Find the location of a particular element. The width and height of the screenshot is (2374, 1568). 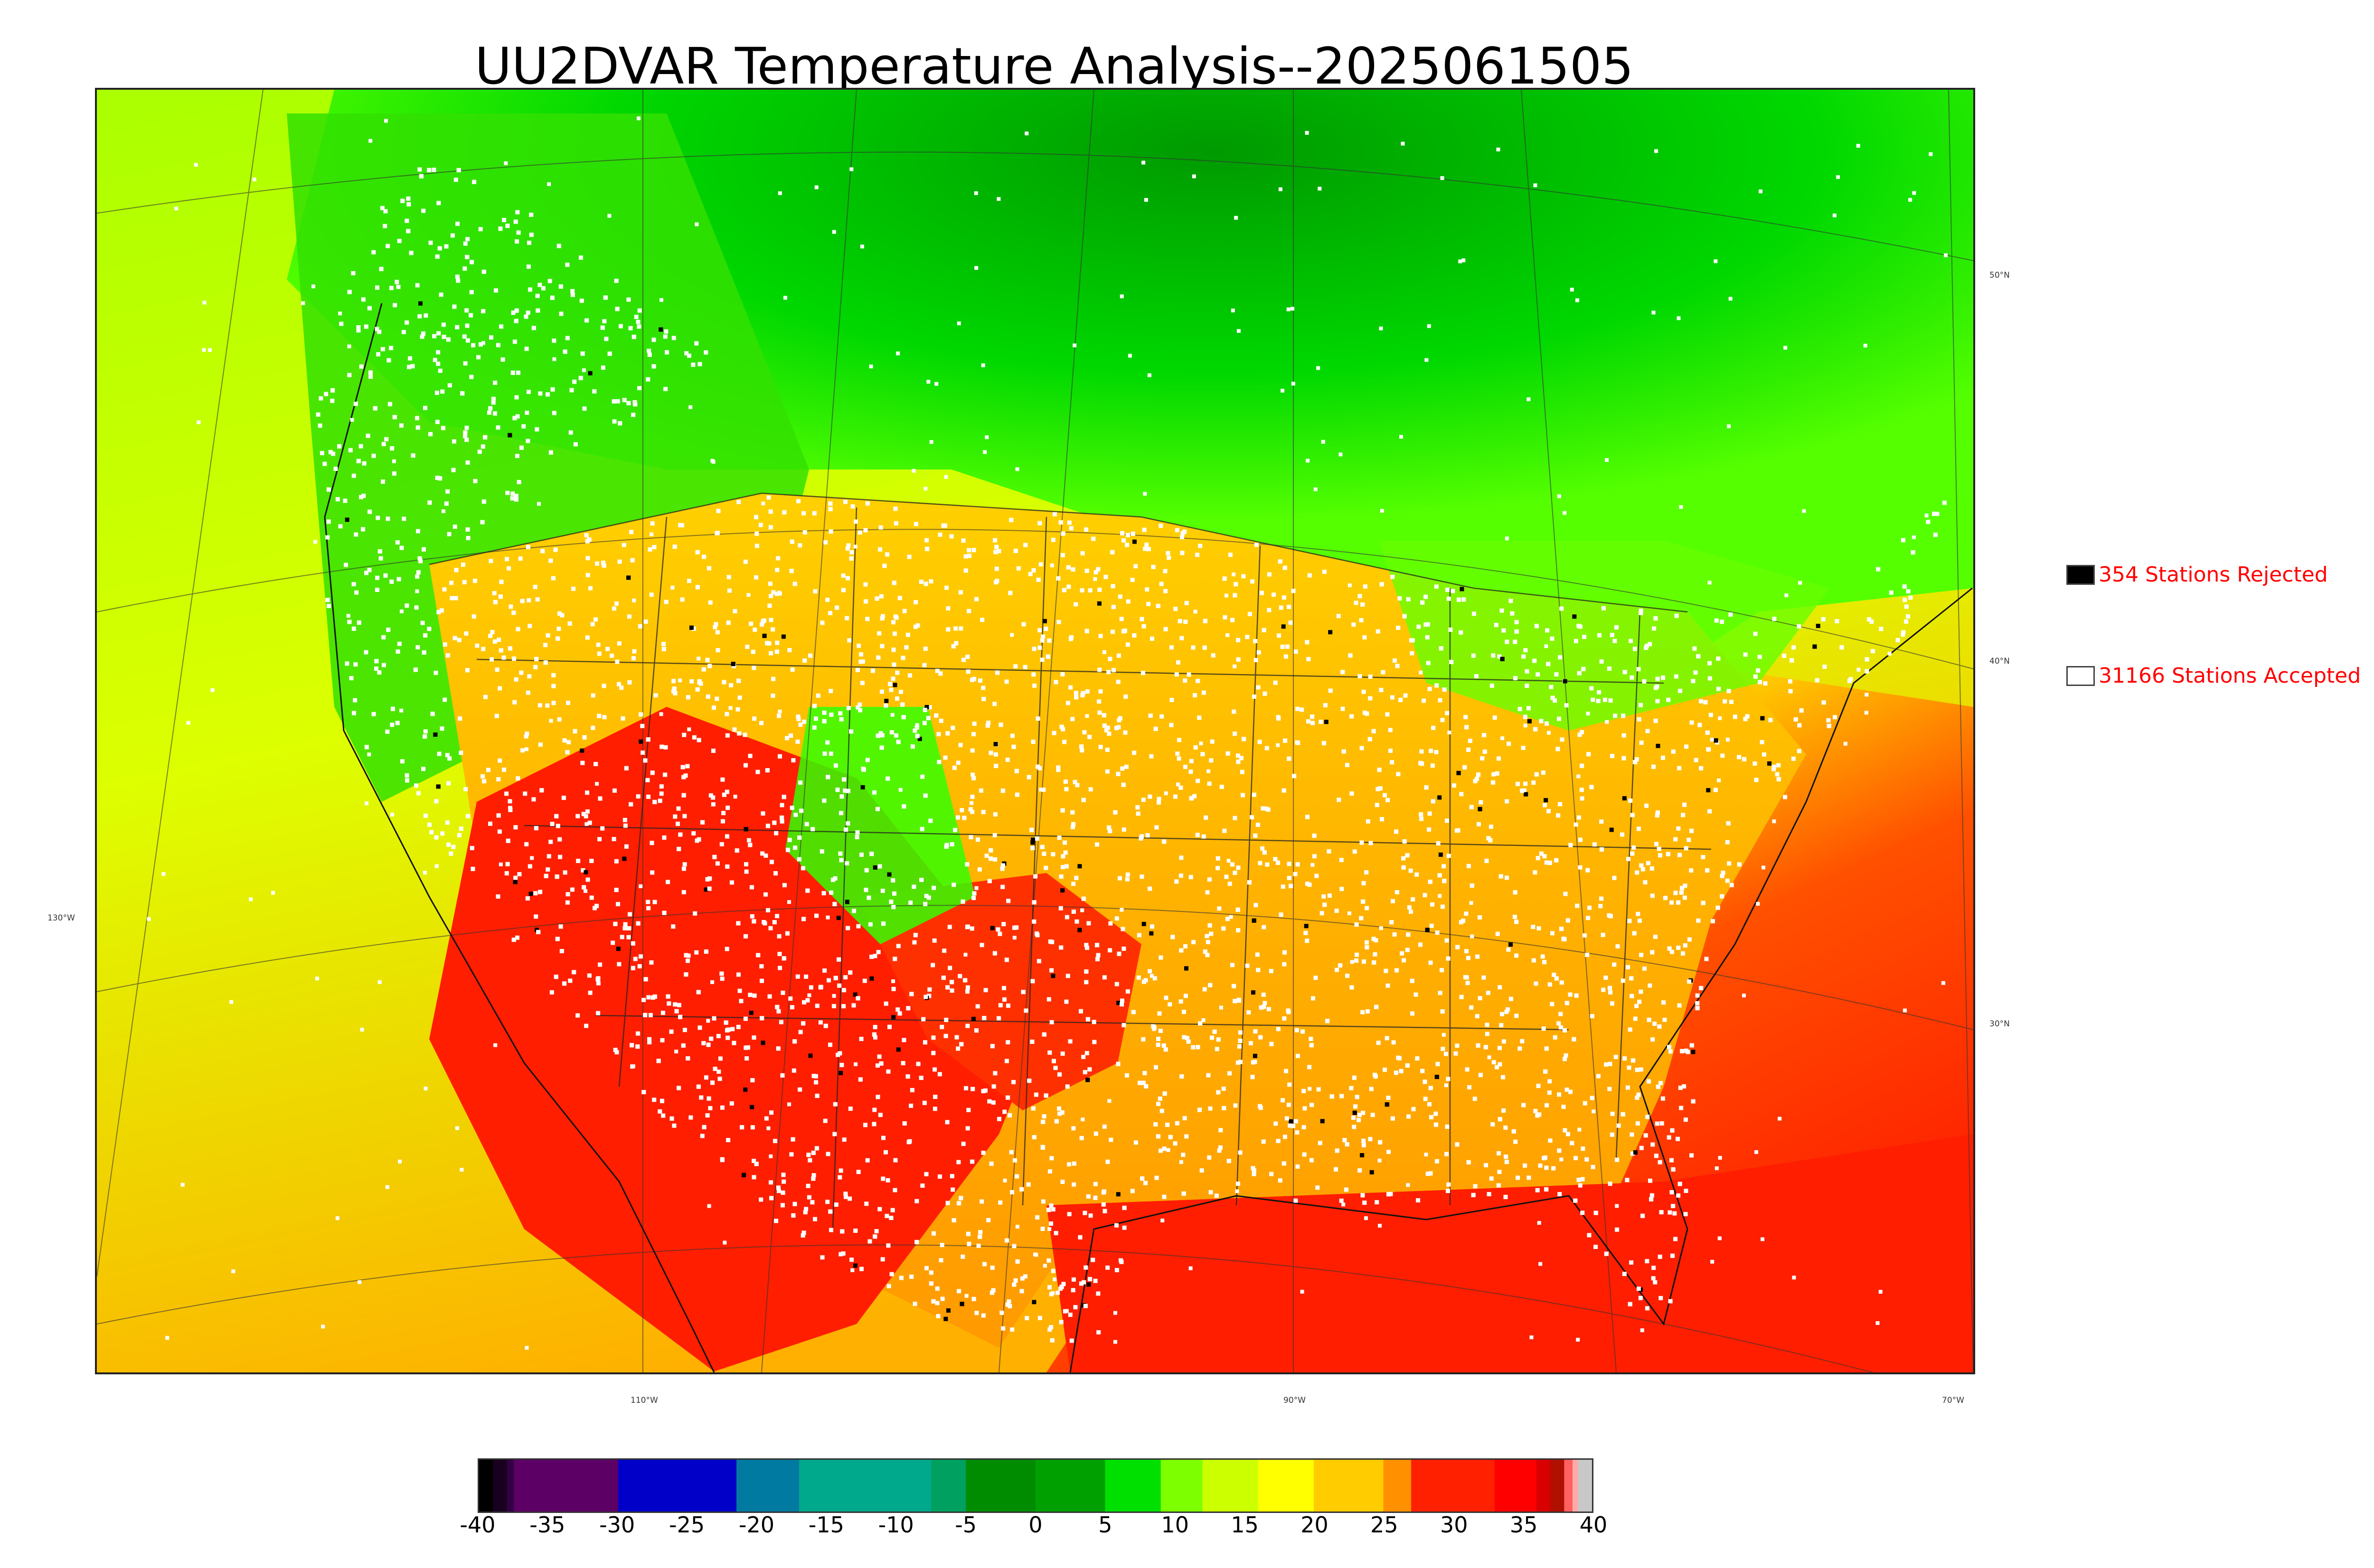

station-rejected-marker is located at coordinates (893, 1017).